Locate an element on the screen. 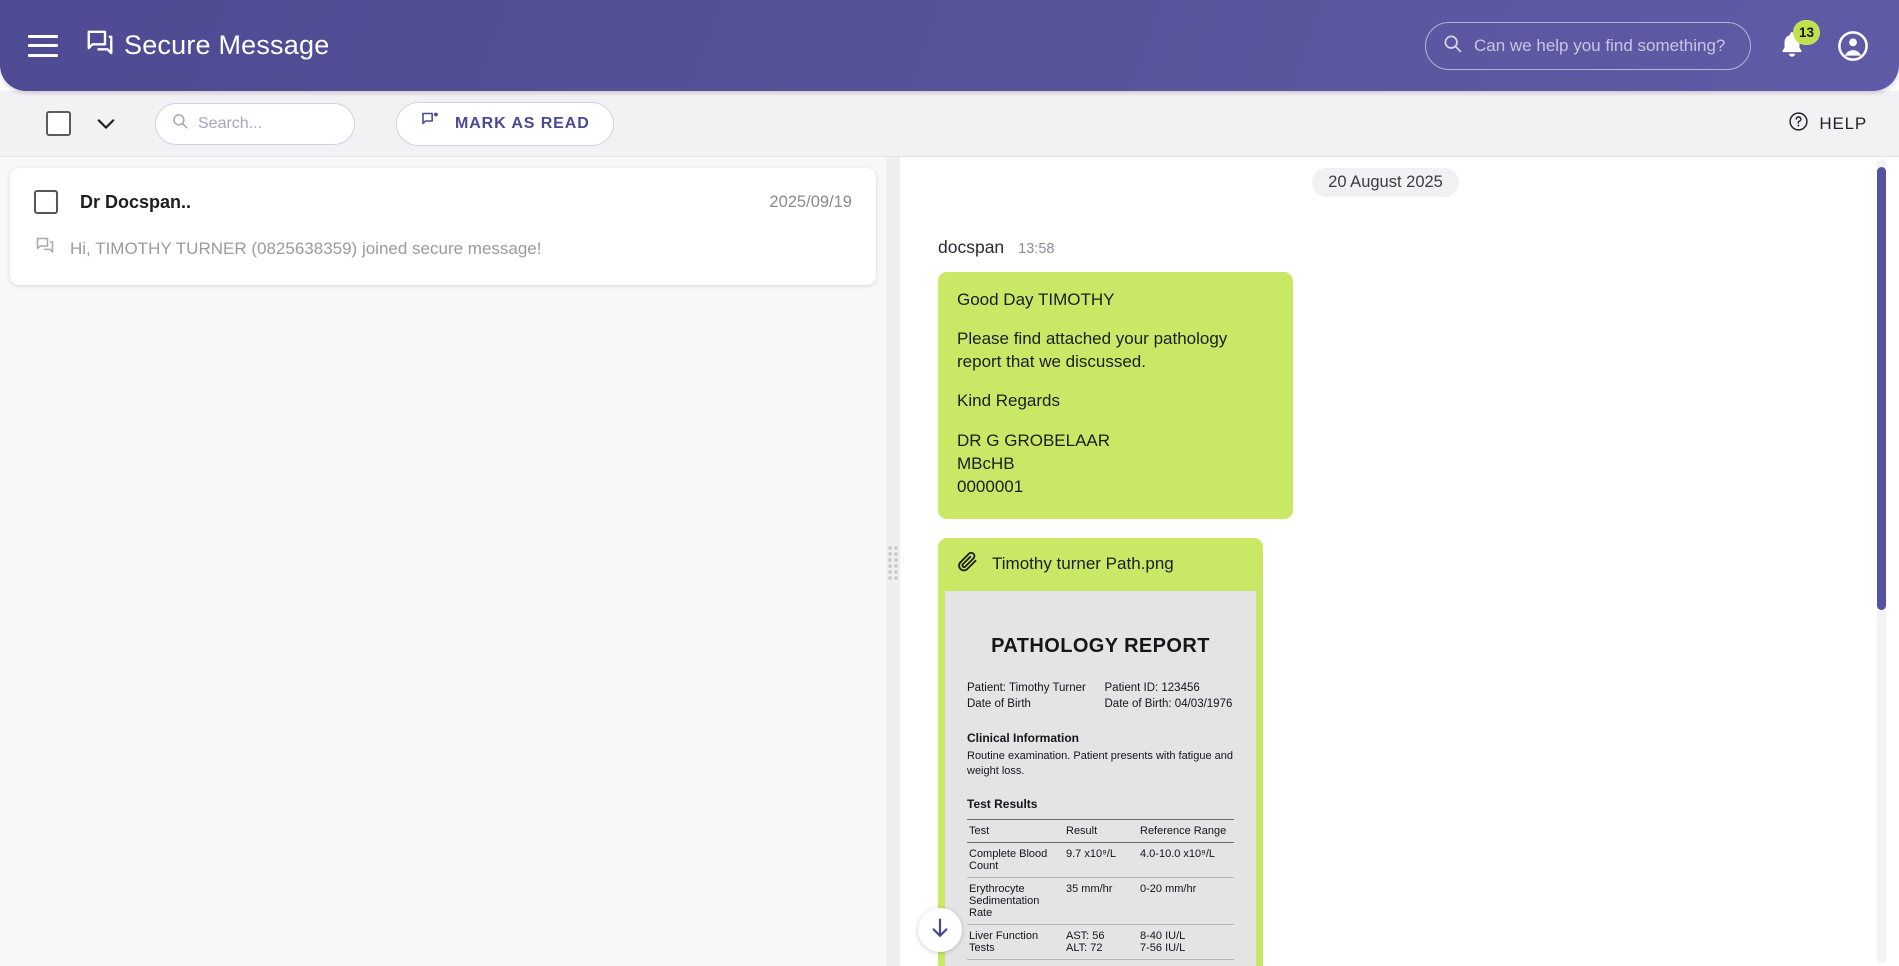  arrow-down-icon is located at coordinates (940, 930).